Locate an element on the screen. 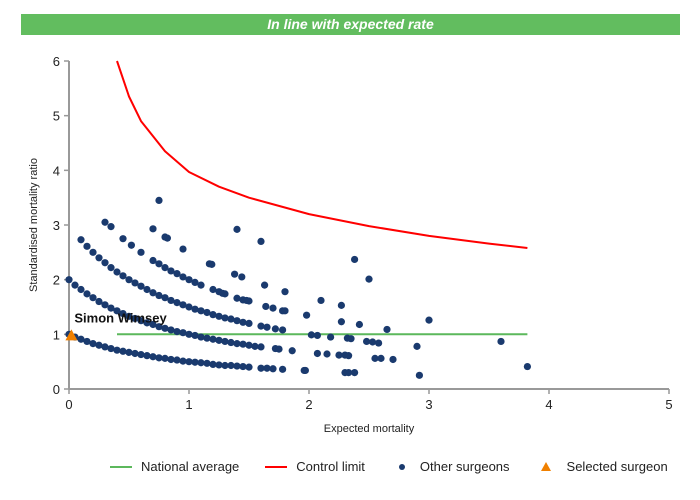  legend-national-average: National average is located at coordinates (174, 466).